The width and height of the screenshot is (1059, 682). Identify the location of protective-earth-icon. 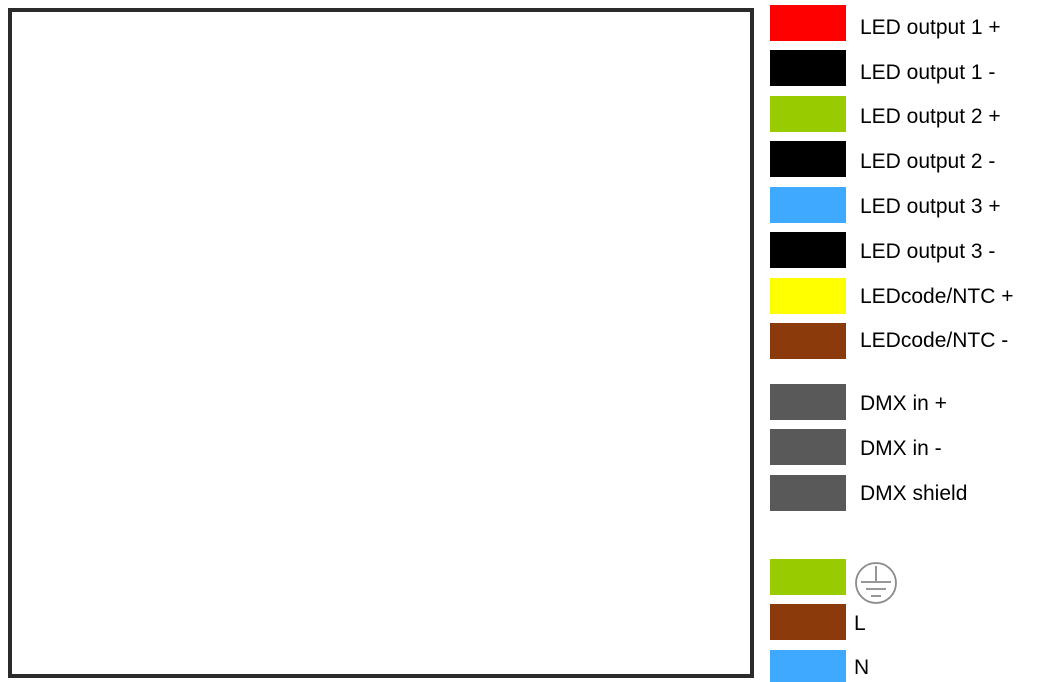
(876, 583).